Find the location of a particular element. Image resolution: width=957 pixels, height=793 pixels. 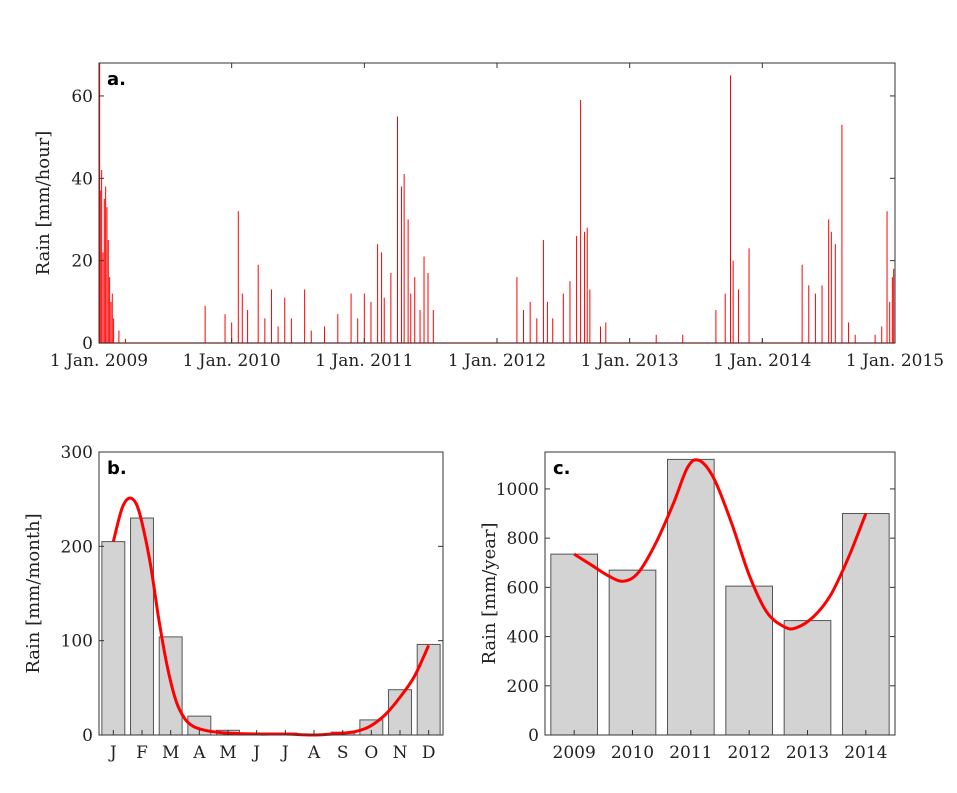

bar-D is located at coordinates (428, 689).